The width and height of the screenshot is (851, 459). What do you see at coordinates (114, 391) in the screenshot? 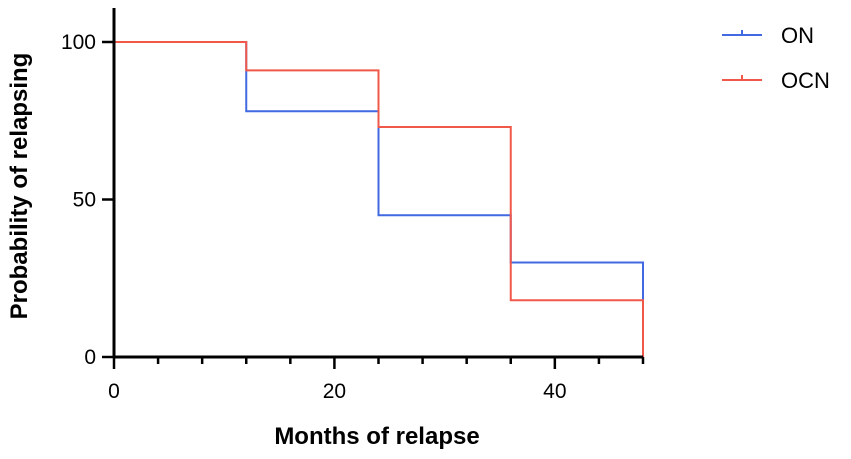
I see `x-tick-label: 0` at bounding box center [114, 391].